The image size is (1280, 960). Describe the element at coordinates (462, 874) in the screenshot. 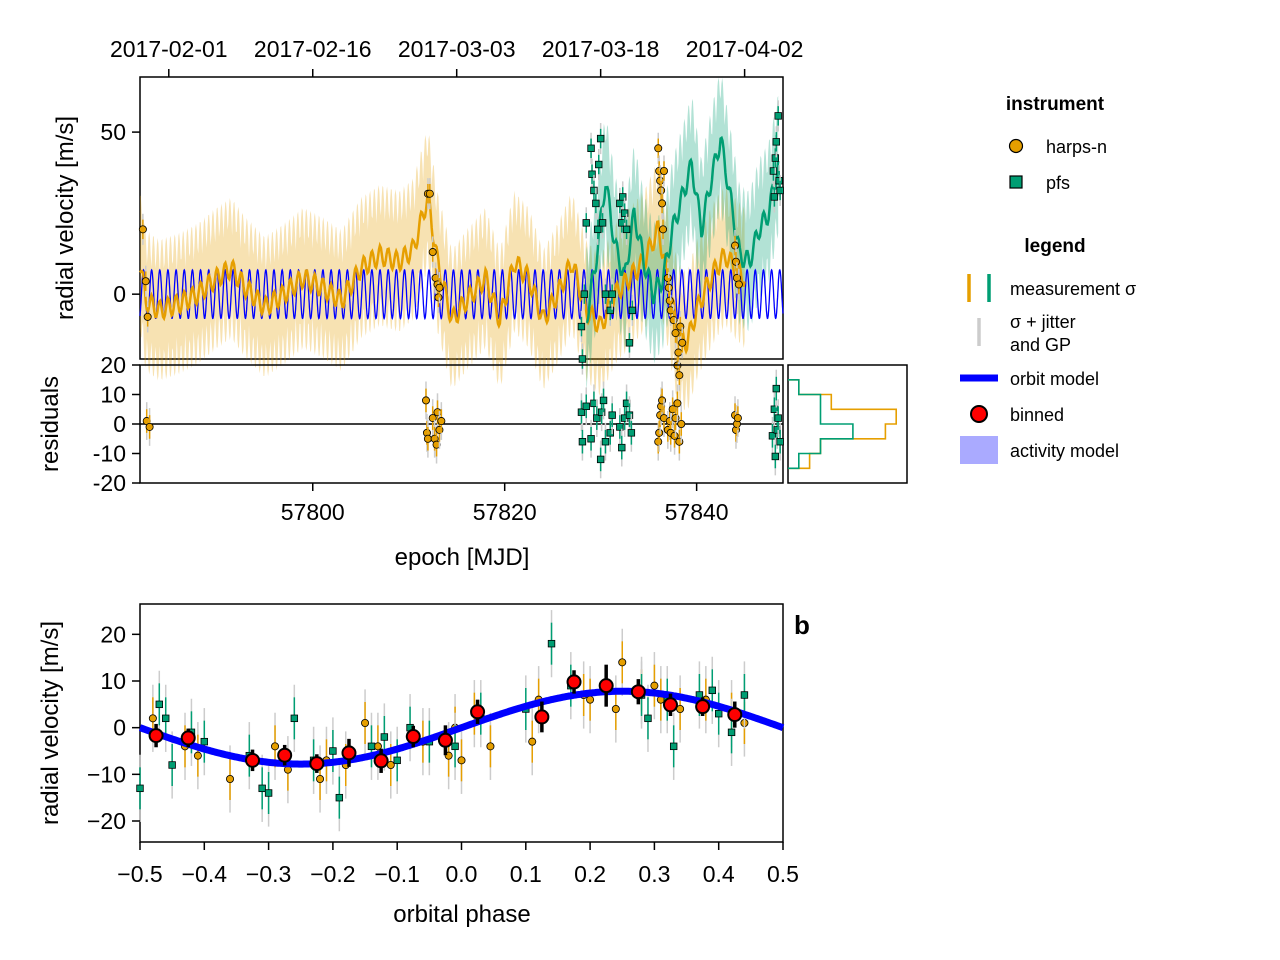

I see `phase-x-tick-label: 0.0` at that location.